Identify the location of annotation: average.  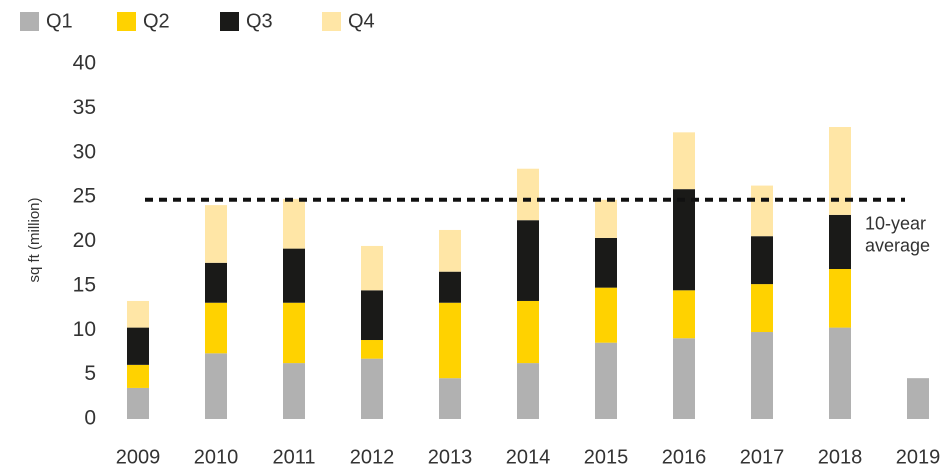
(897, 246).